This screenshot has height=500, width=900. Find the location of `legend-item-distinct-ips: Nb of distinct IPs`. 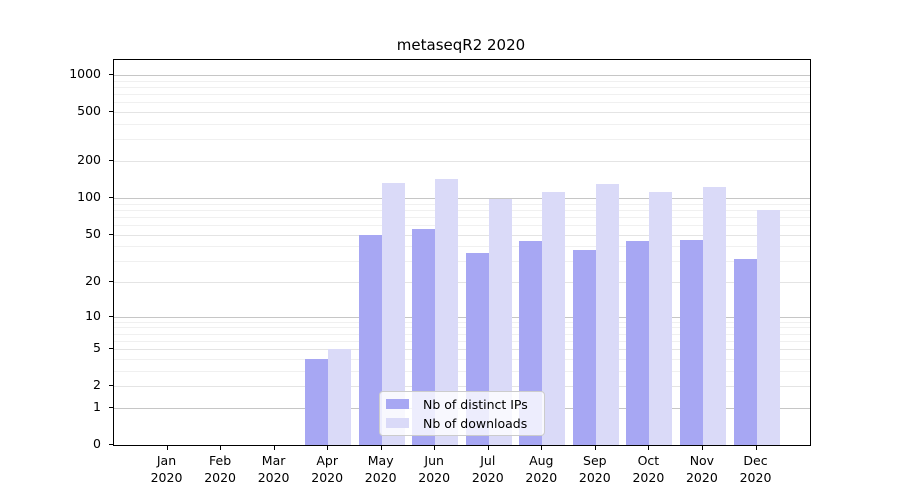

legend-item-distinct-ips: Nb of distinct IPs is located at coordinates (461, 404).